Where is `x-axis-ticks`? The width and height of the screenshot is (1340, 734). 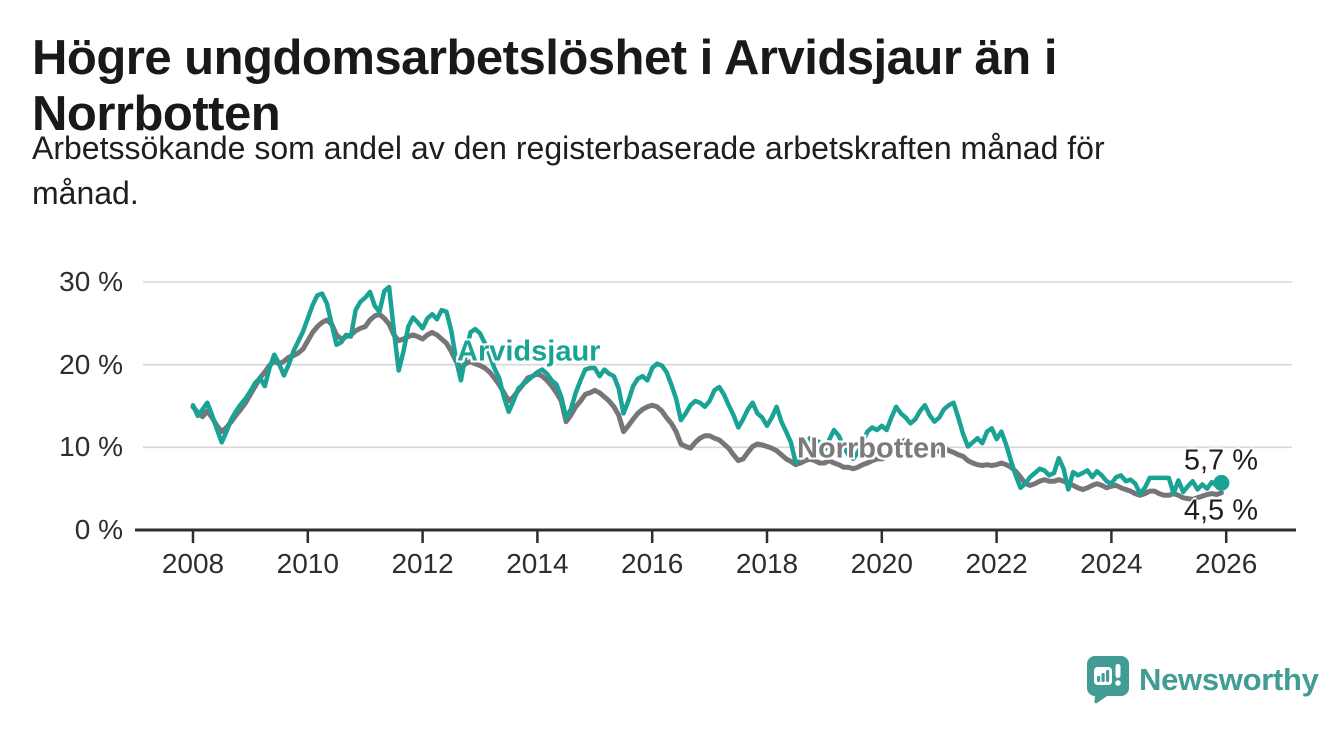
x-axis-ticks is located at coordinates (709, 537).